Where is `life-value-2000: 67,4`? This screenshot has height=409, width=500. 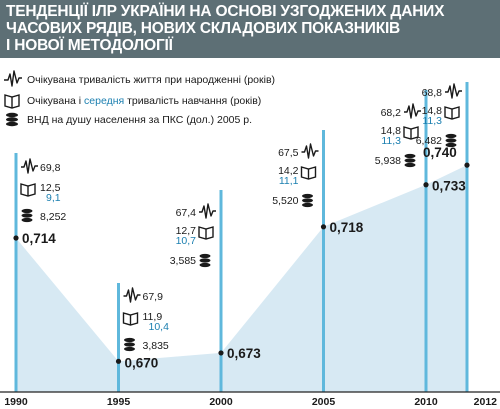
life-value-2000: 67,4 is located at coordinates (186, 213).